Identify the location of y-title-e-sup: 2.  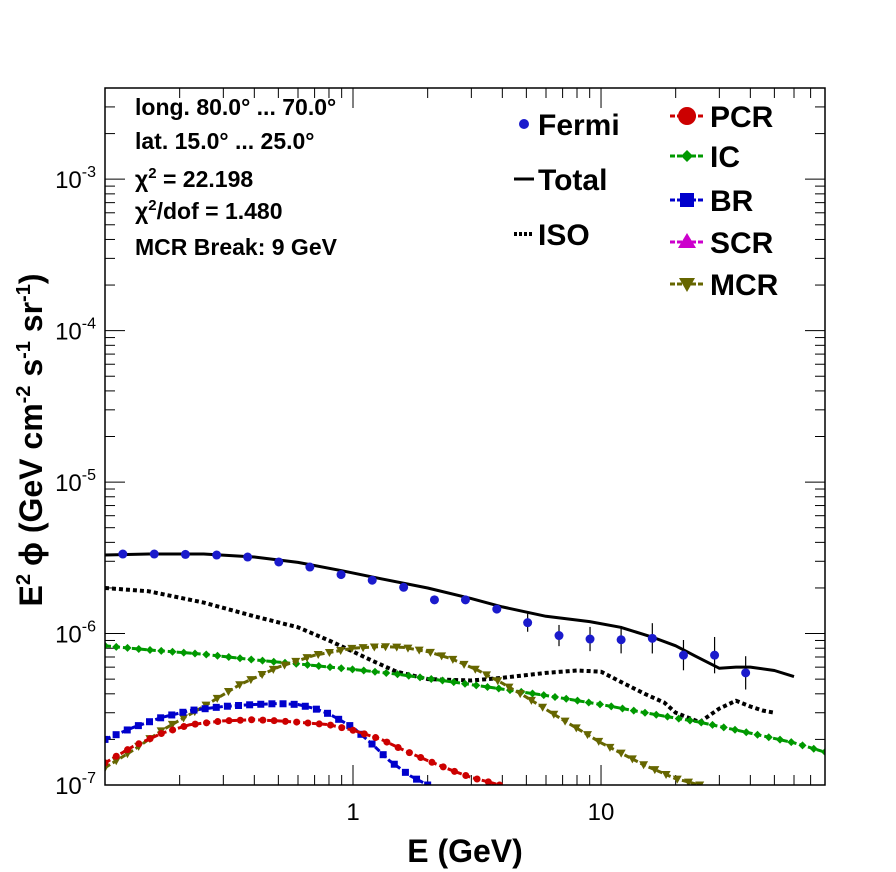
(24, 579).